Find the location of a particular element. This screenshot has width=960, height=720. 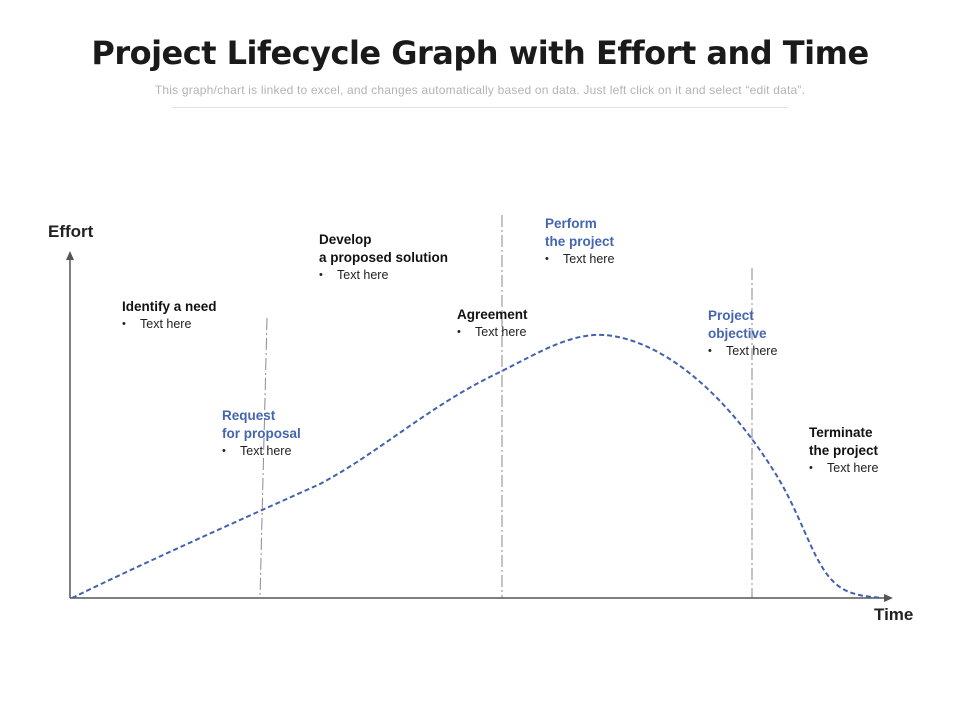

phase-title: Perform the project is located at coordinates (580, 232).